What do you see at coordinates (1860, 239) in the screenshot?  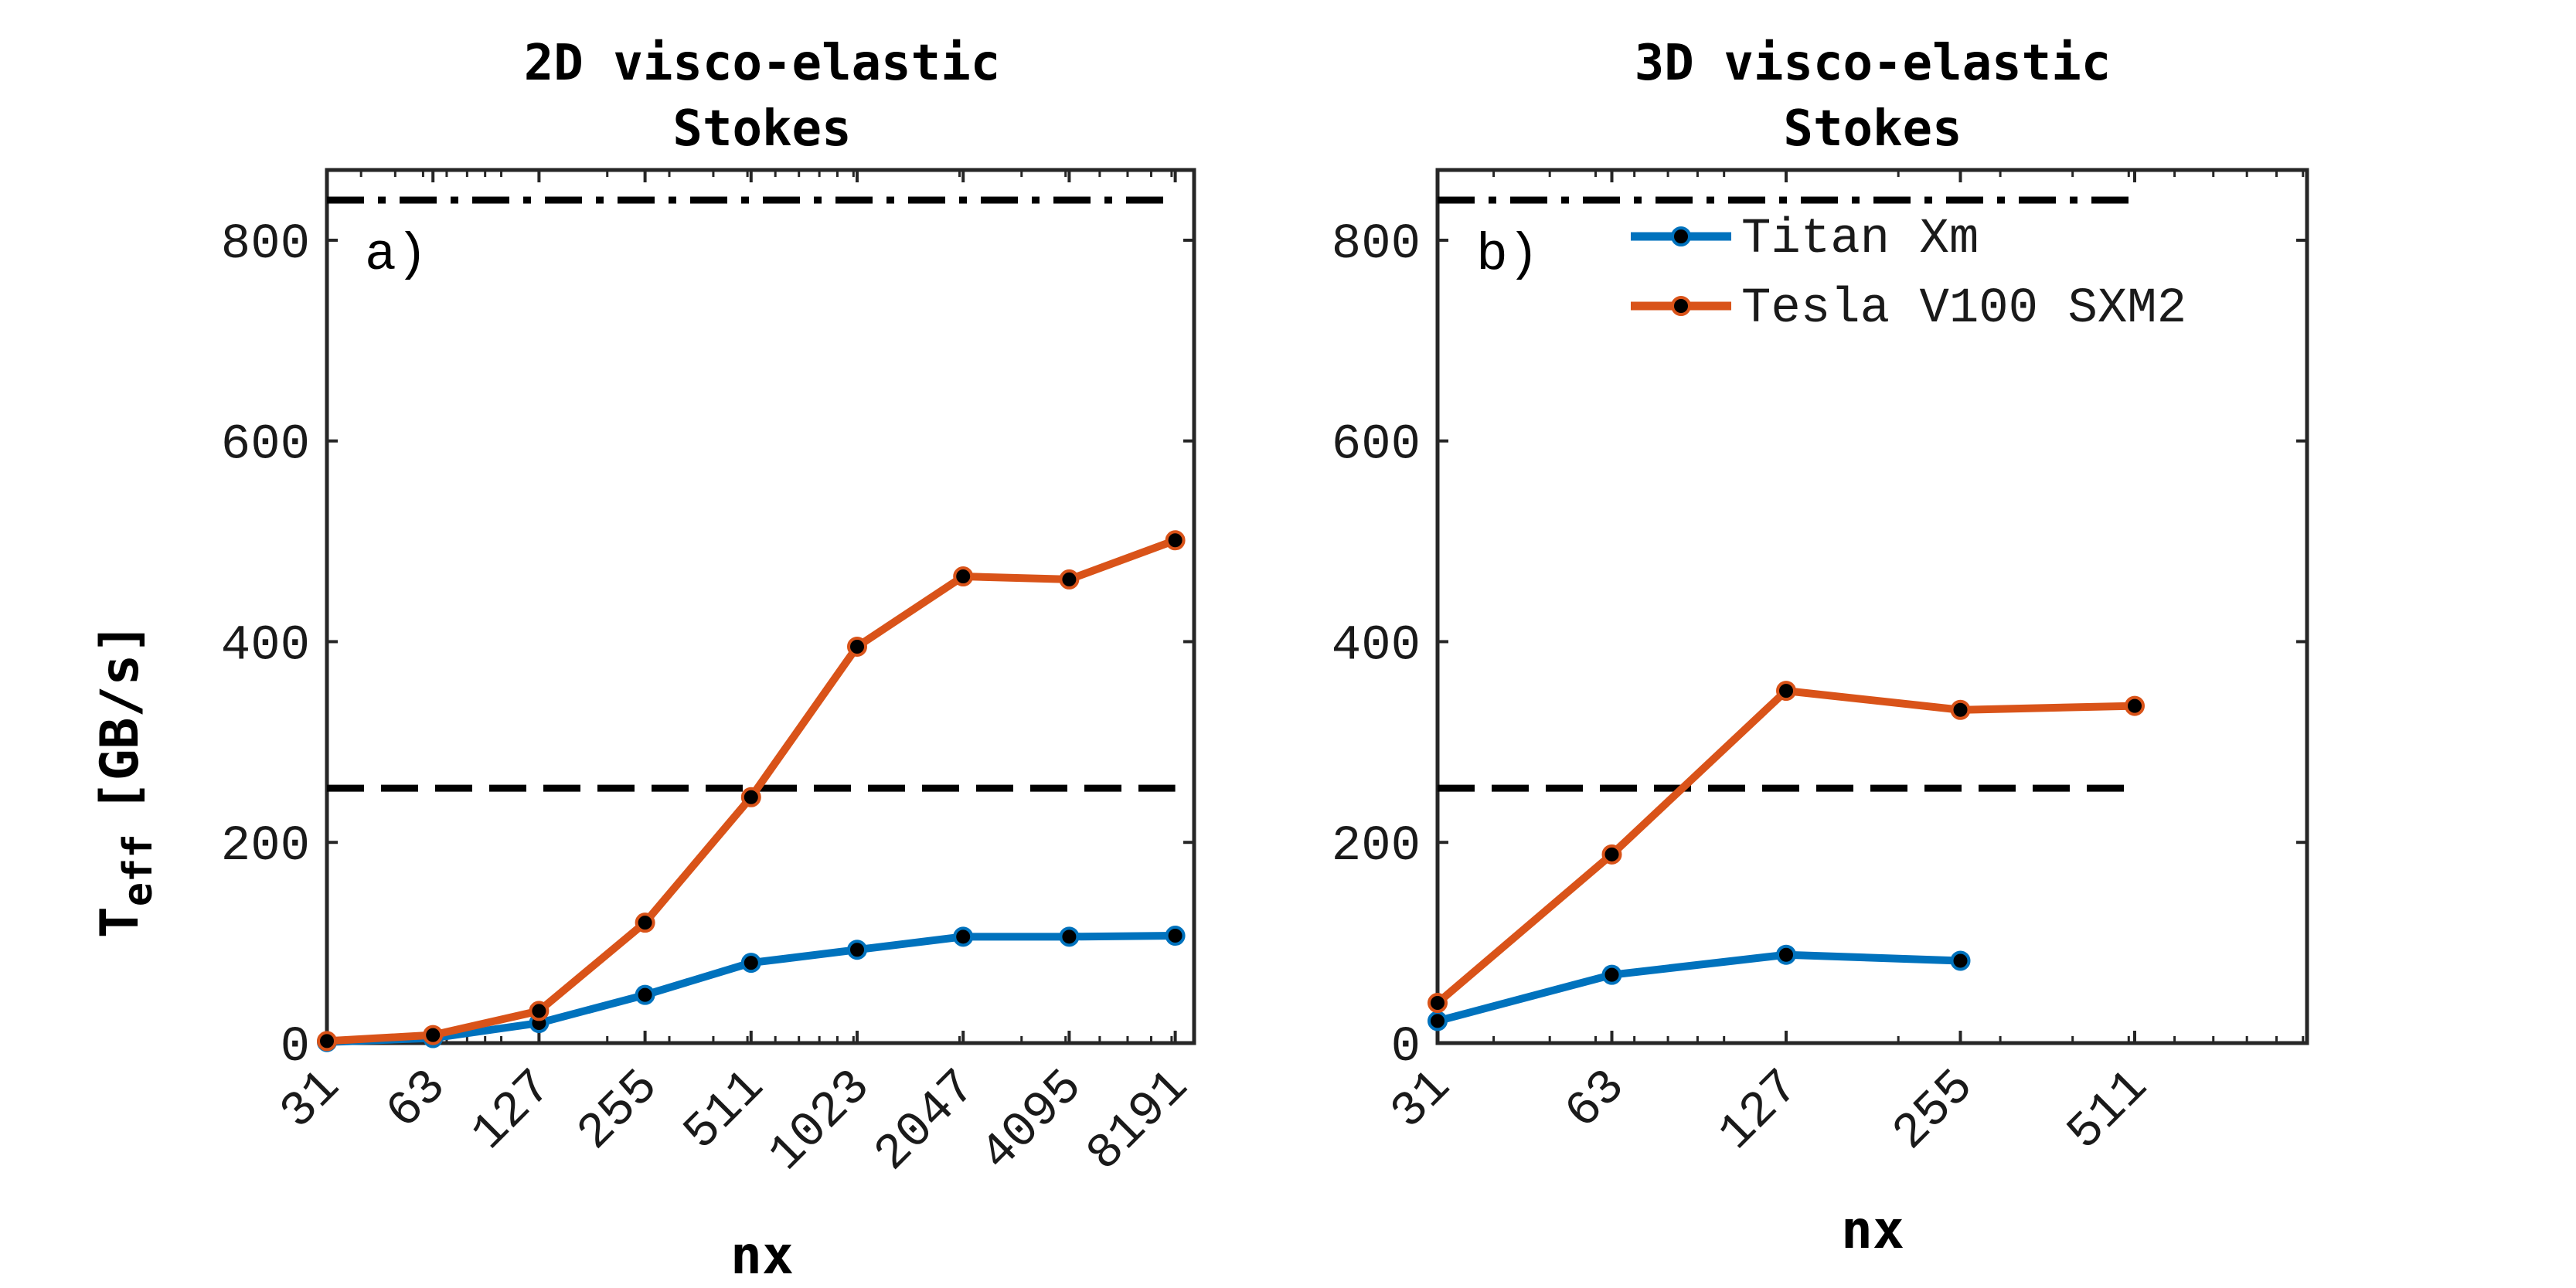 I see `legend-label-titan: Titan Xm` at bounding box center [1860, 239].